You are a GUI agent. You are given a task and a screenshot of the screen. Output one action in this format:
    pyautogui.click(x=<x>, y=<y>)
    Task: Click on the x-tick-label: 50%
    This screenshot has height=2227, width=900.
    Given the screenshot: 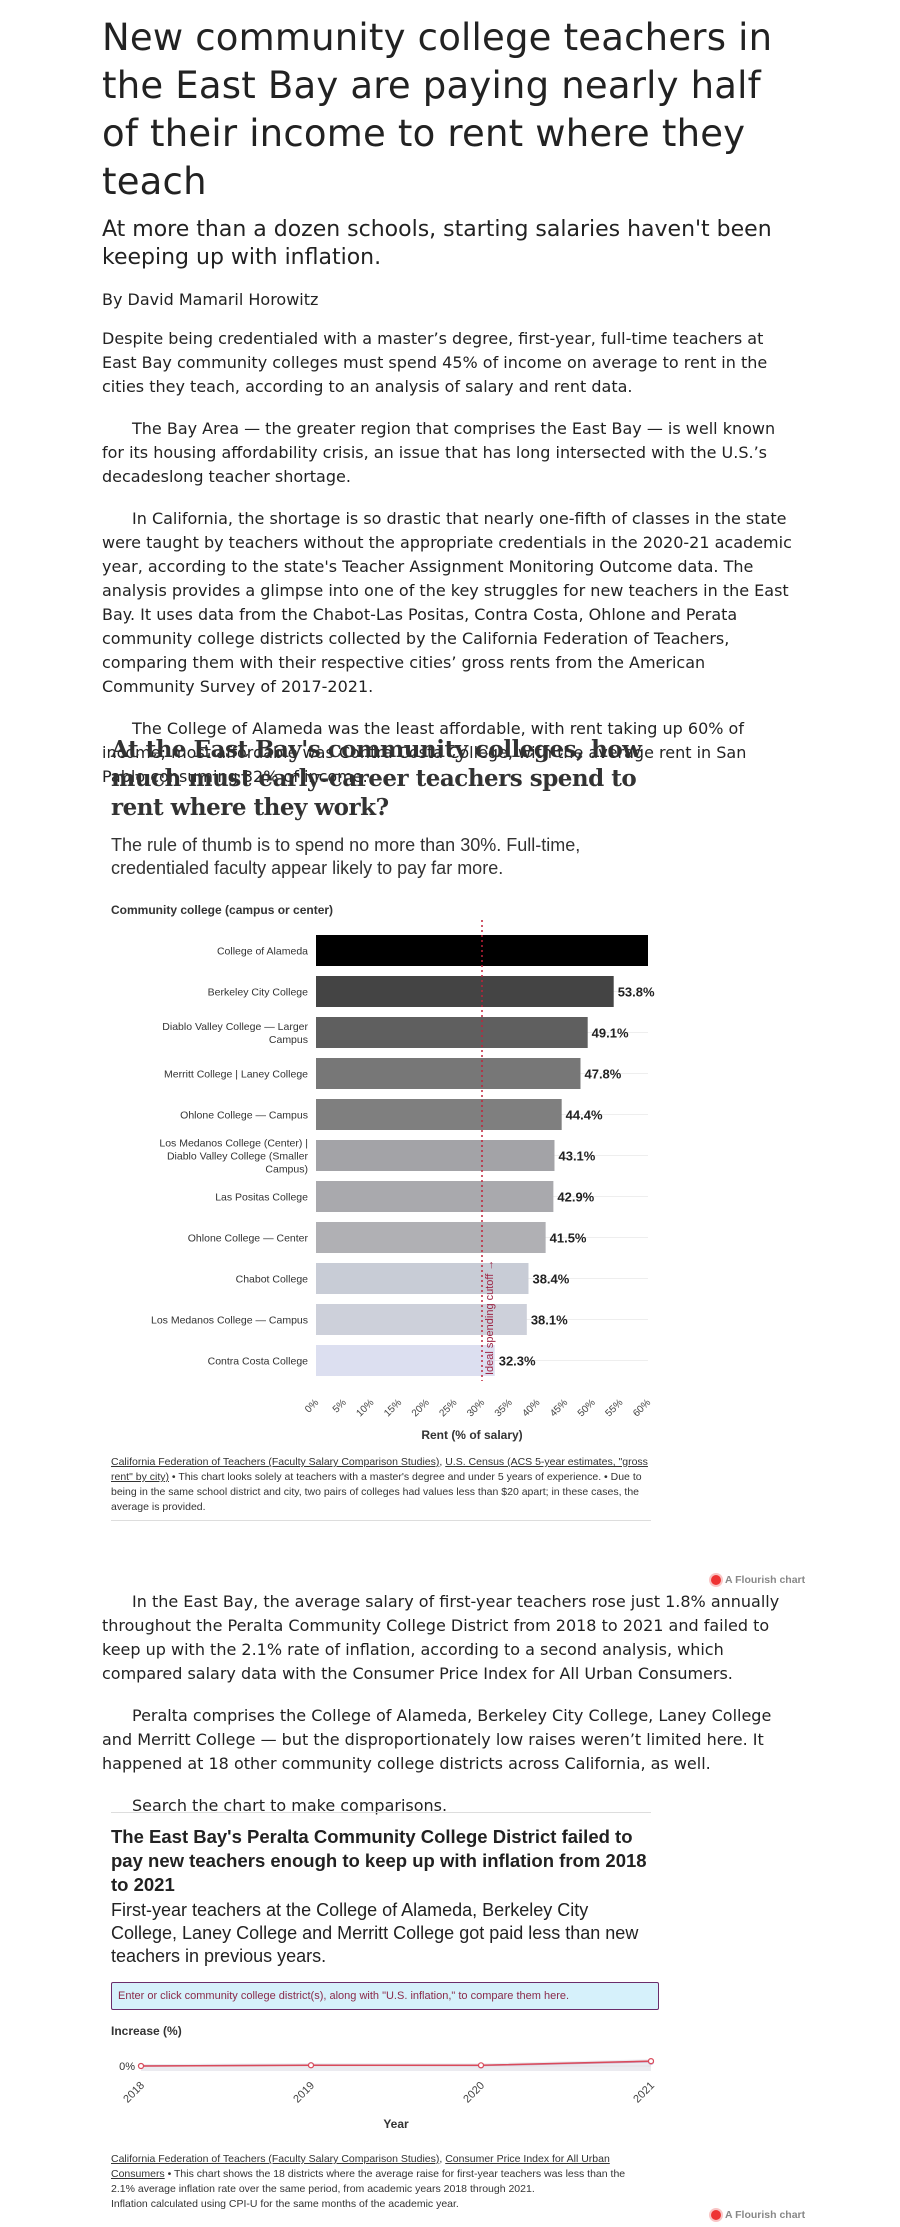 What is the action you would take?
    pyautogui.click(x=587, y=1408)
    